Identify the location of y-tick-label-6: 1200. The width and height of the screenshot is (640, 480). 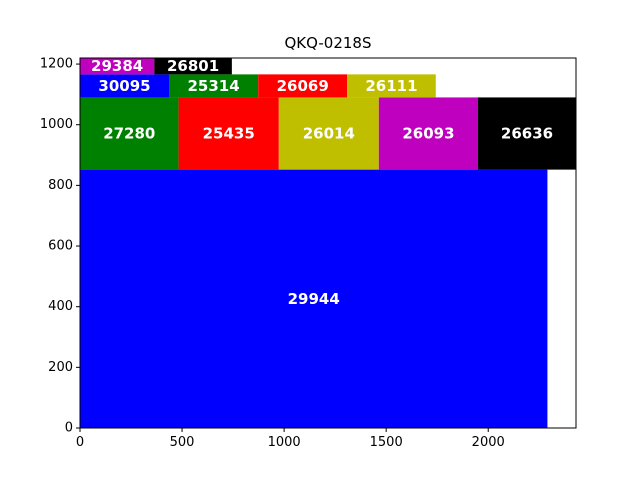
(56, 64).